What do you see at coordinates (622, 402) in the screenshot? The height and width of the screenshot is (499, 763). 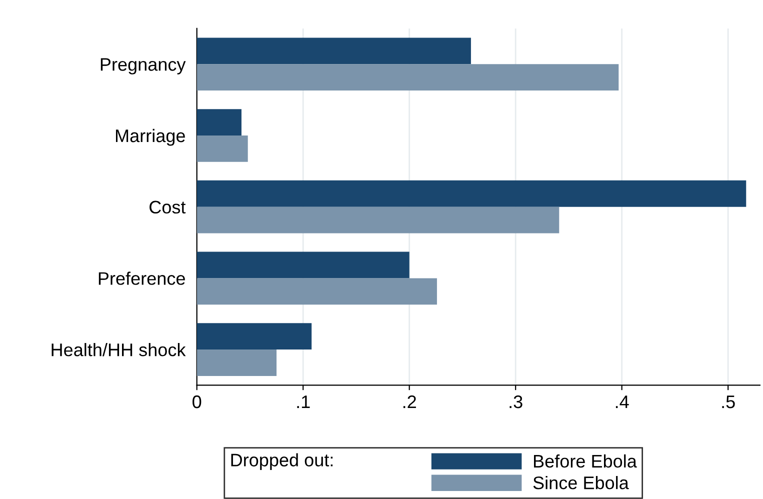 I see `x-tick-label: .4` at bounding box center [622, 402].